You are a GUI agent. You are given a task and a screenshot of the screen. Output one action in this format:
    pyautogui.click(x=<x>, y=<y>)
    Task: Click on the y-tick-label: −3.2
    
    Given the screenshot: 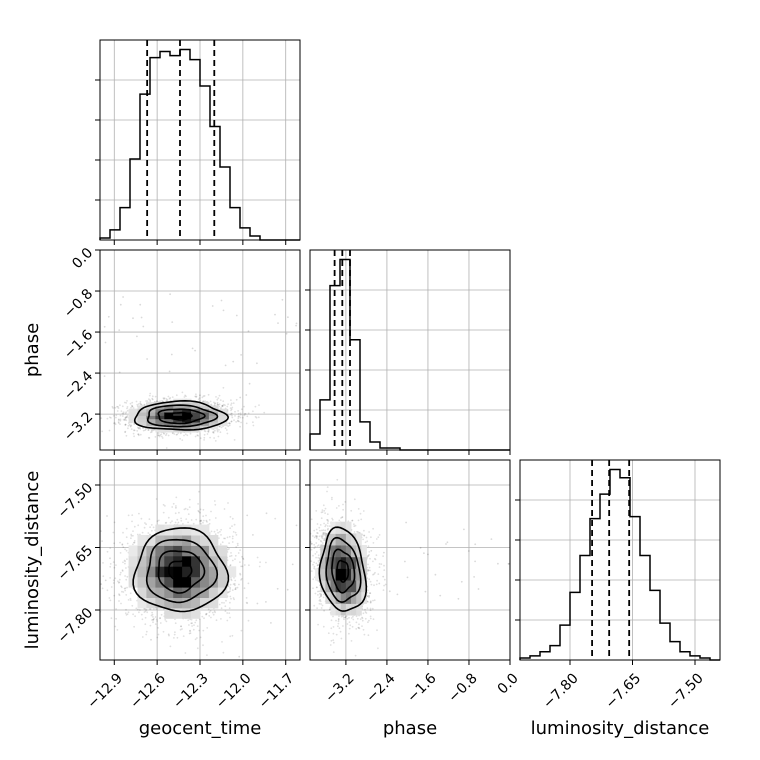 What is the action you would take?
    pyautogui.click(x=78, y=426)
    